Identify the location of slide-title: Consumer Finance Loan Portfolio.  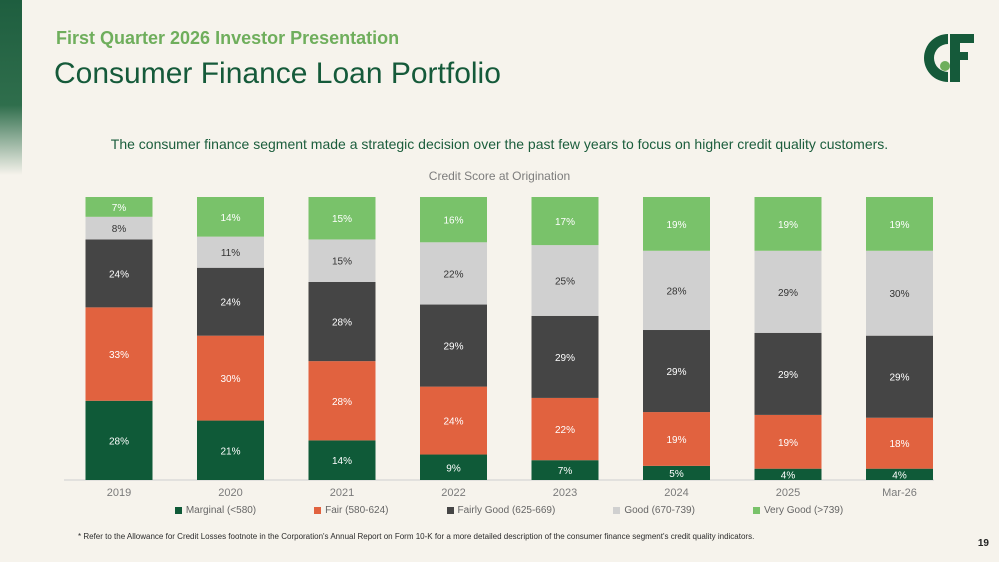
(277, 73).